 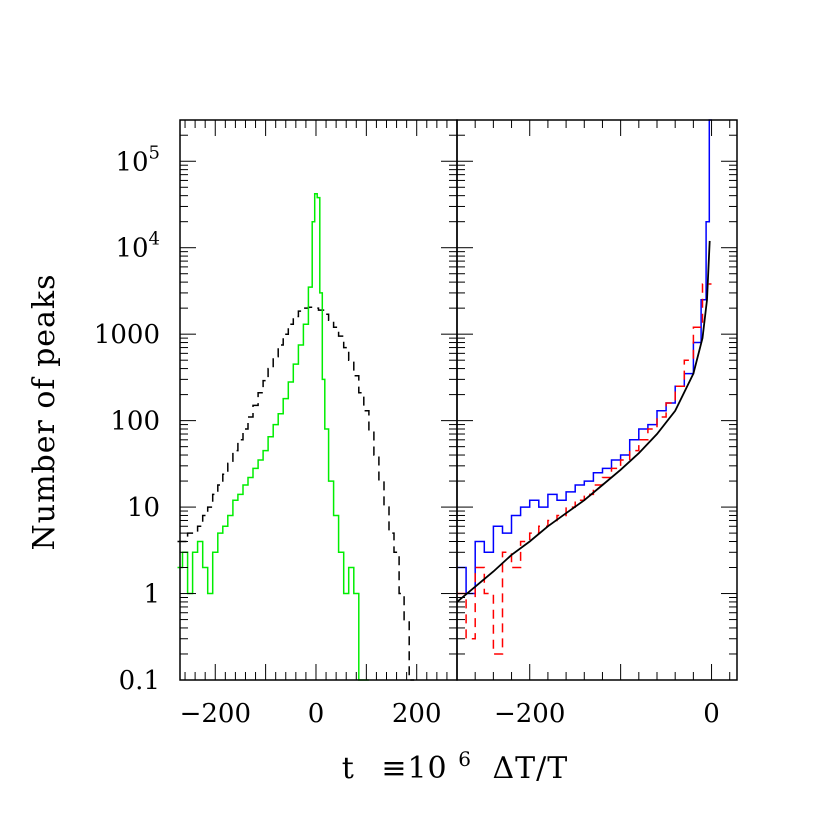 I want to click on panel-1-series-1-line, so click(x=584, y=469).